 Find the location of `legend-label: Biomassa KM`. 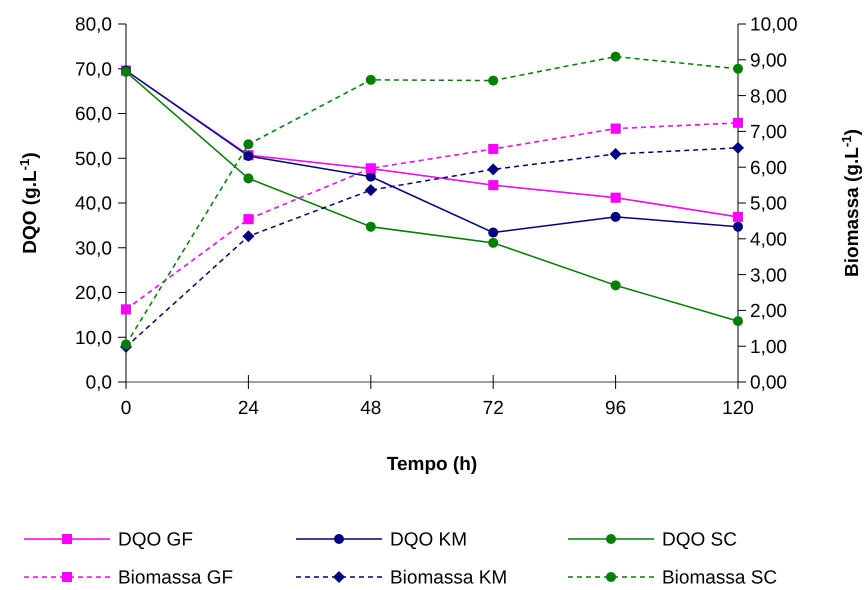

legend-label: Biomassa KM is located at coordinates (449, 578).